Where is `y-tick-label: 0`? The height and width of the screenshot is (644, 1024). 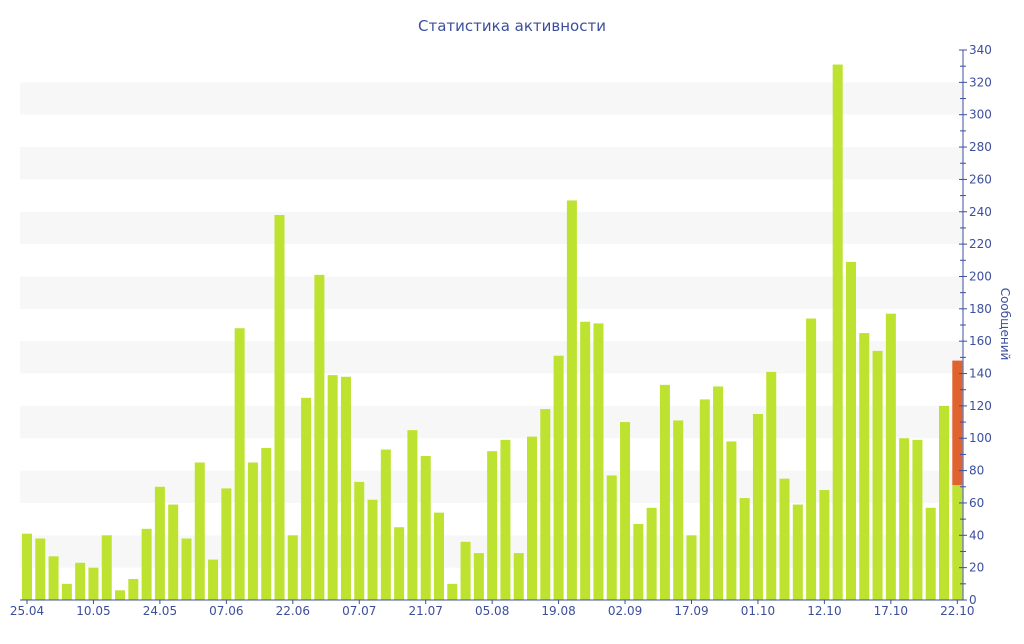 y-tick-label: 0 is located at coordinates (973, 600).